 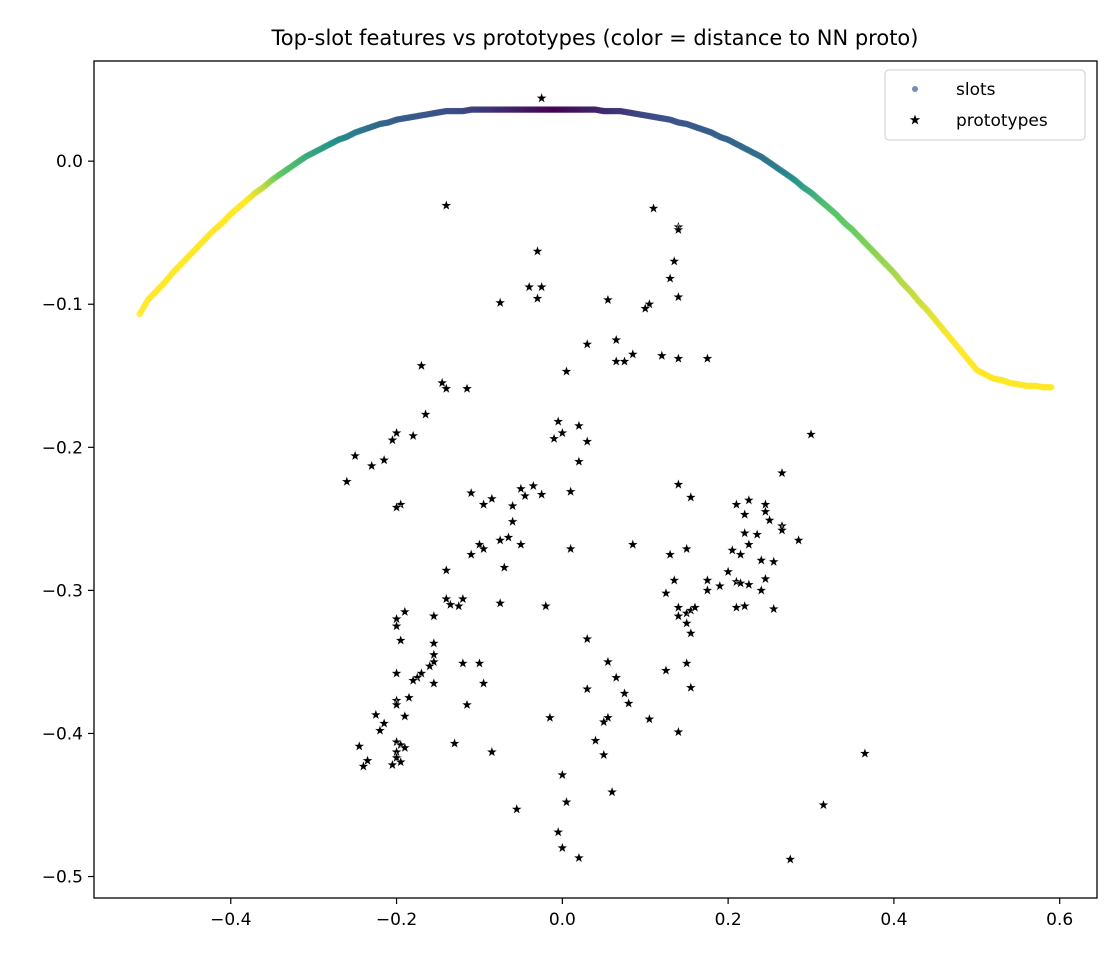 What do you see at coordinates (230, 920) in the screenshot?
I see `x-tick-label: −0.4` at bounding box center [230, 920].